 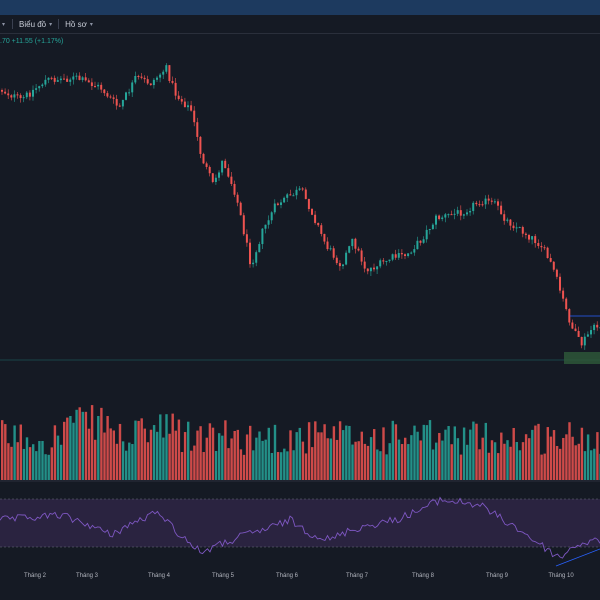 What do you see at coordinates (577, 557) in the screenshot?
I see `rsi-trend-line` at bounding box center [577, 557].